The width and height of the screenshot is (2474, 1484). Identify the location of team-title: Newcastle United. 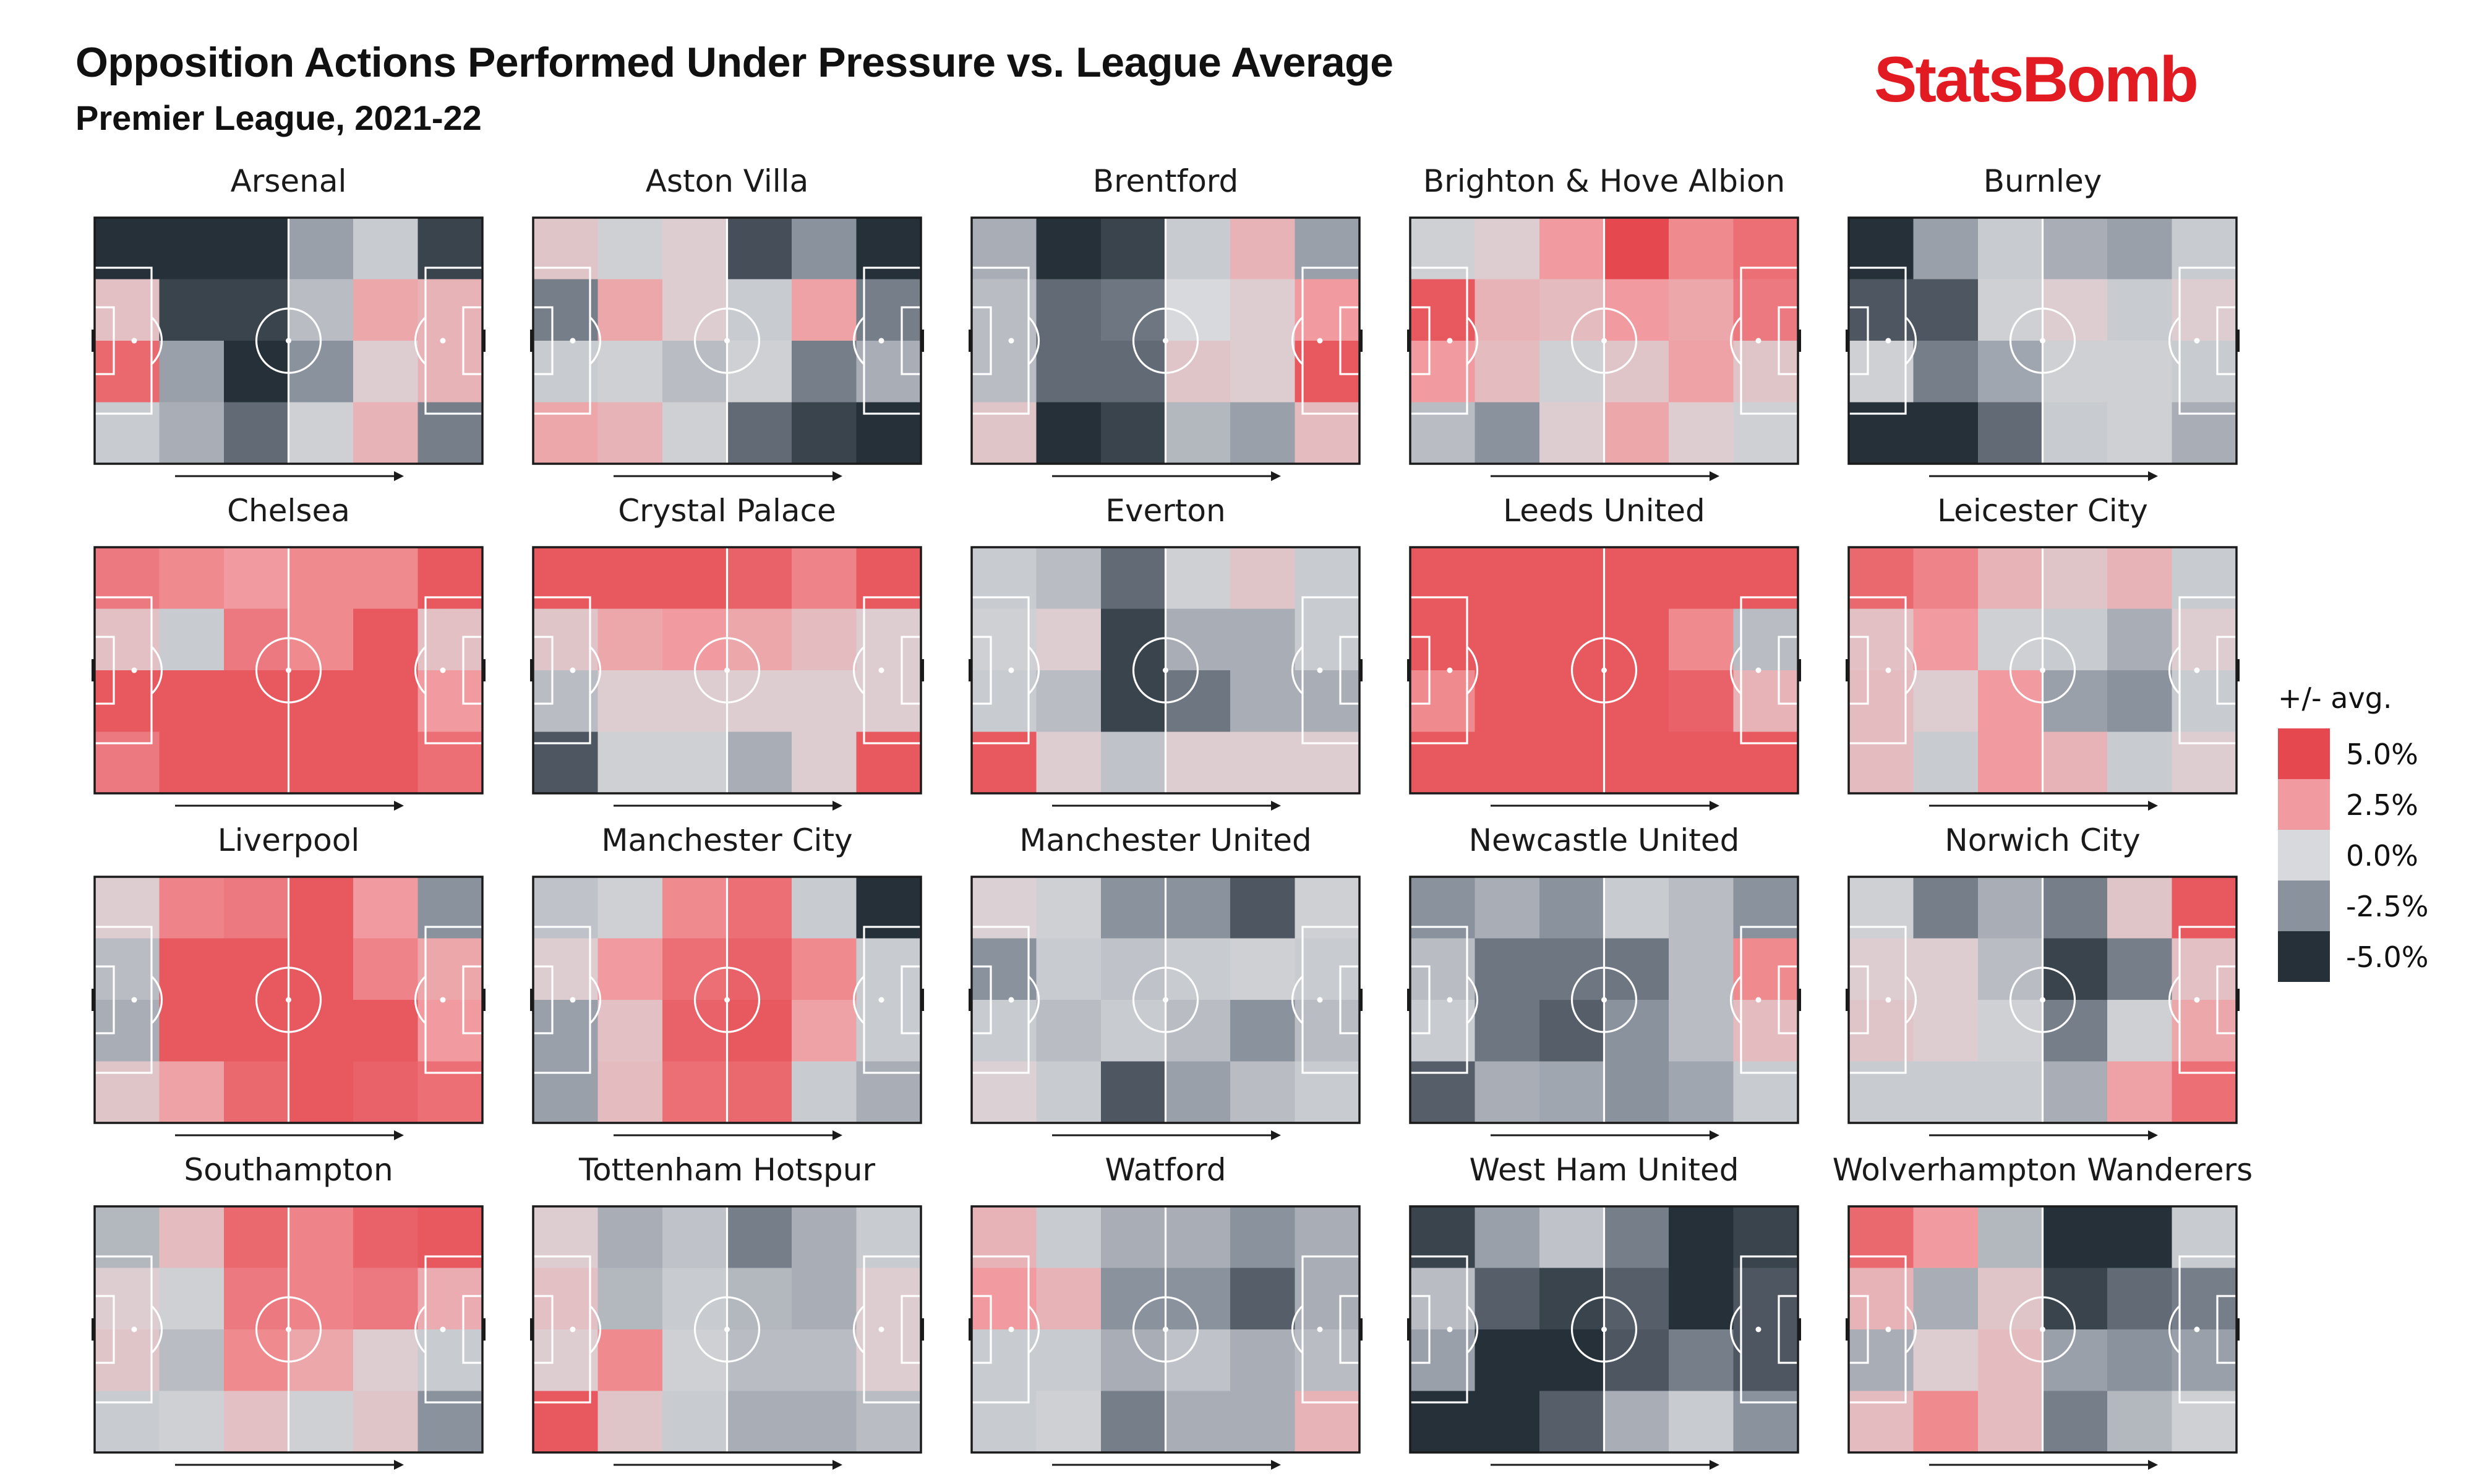
(1604, 840).